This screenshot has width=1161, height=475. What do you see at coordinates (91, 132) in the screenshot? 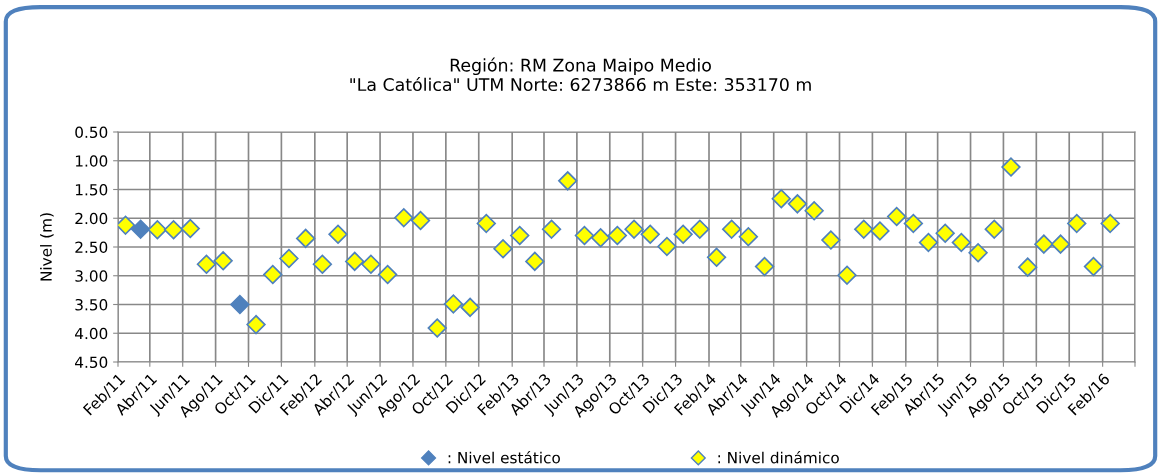
I see `y-tick-label: 0.50` at bounding box center [91, 132].